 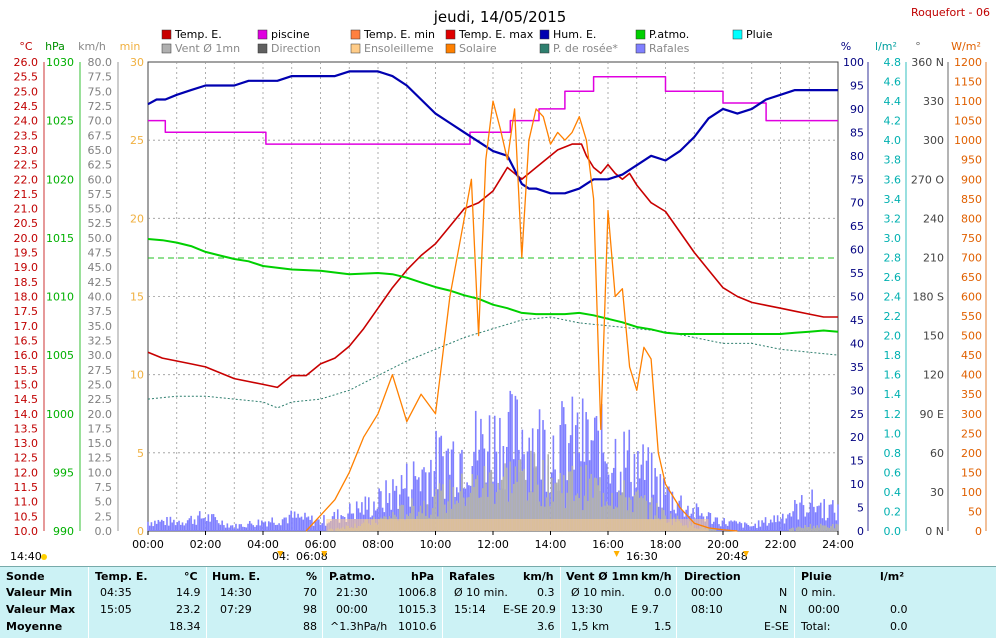 I want to click on tick-temp: 23.5, so click(x=26, y=135).